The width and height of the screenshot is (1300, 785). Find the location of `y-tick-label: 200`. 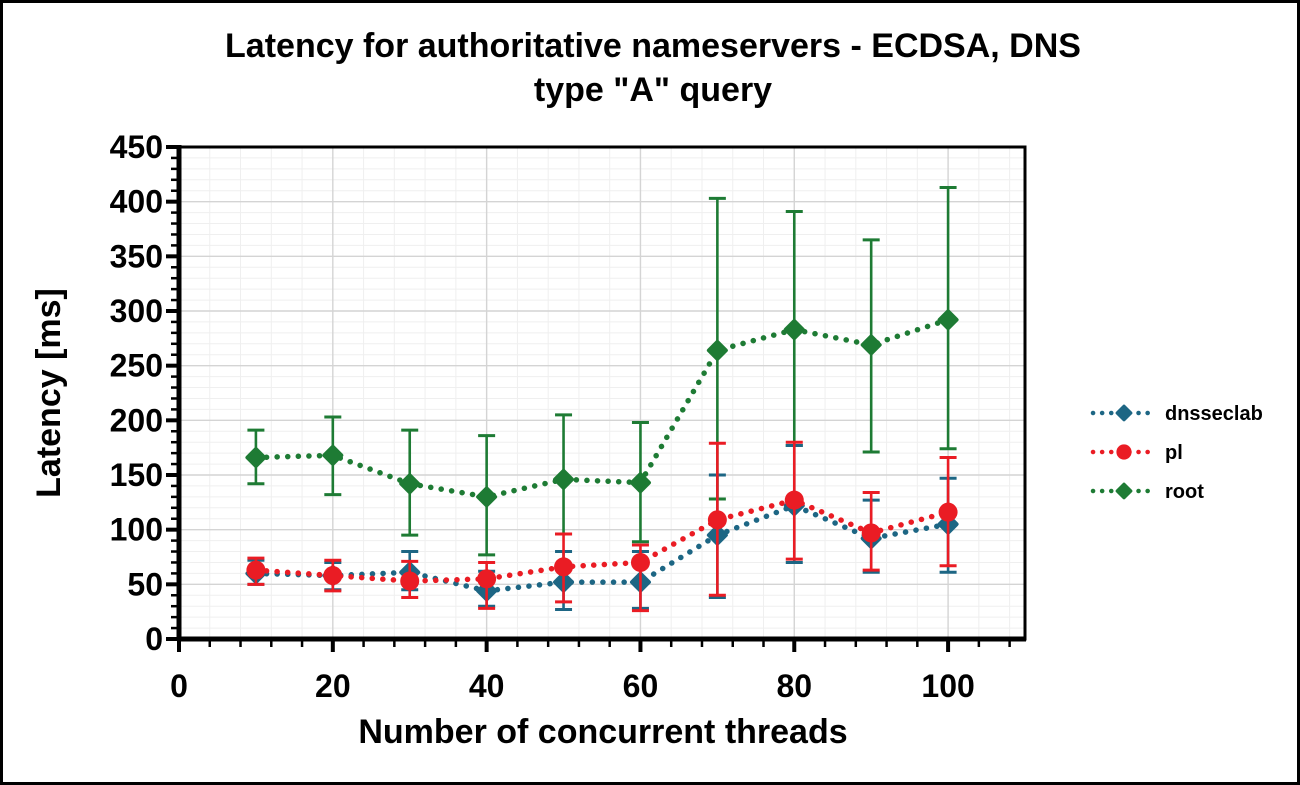

y-tick-label: 200 is located at coordinates (136, 420).